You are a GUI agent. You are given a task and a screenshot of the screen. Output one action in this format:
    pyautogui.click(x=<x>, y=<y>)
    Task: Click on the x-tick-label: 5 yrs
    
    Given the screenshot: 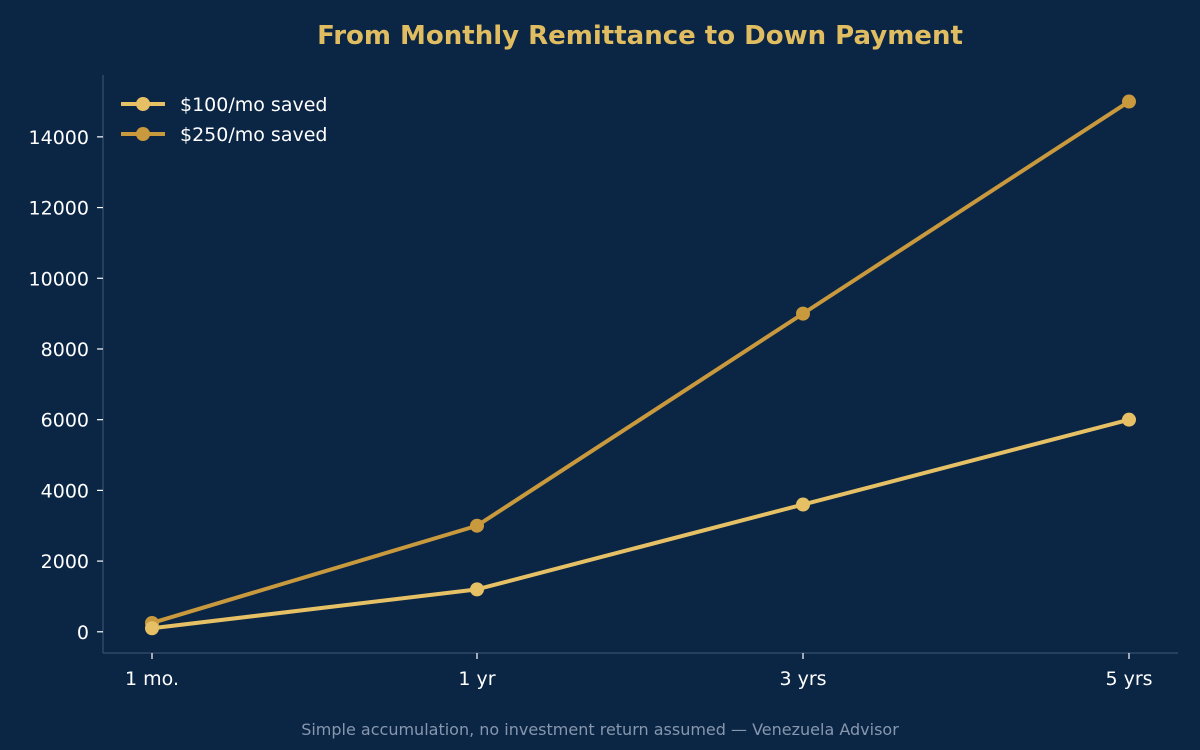 What is the action you would take?
    pyautogui.click(x=1128, y=679)
    